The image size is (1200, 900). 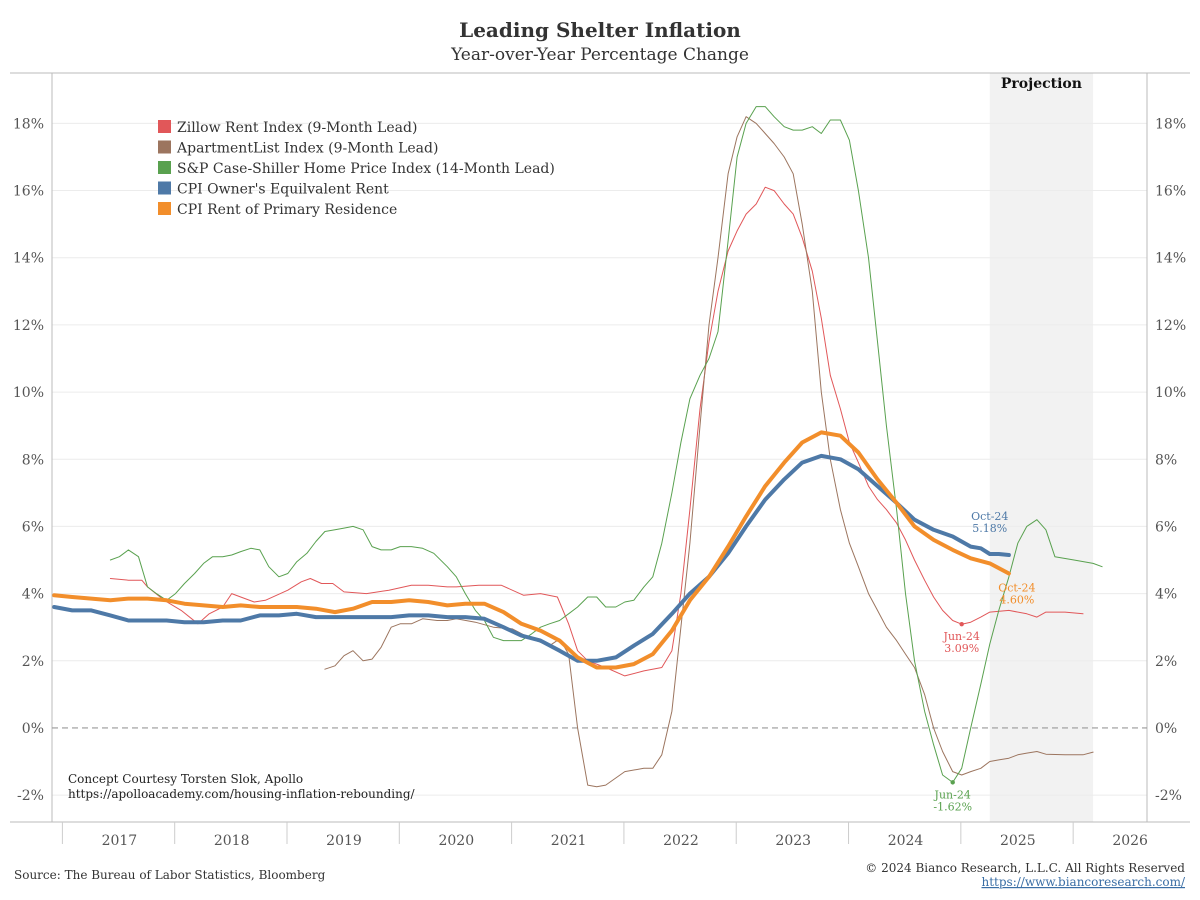 What do you see at coordinates (1166, 662) in the screenshot?
I see `y-tick-label-right: 2%` at bounding box center [1166, 662].